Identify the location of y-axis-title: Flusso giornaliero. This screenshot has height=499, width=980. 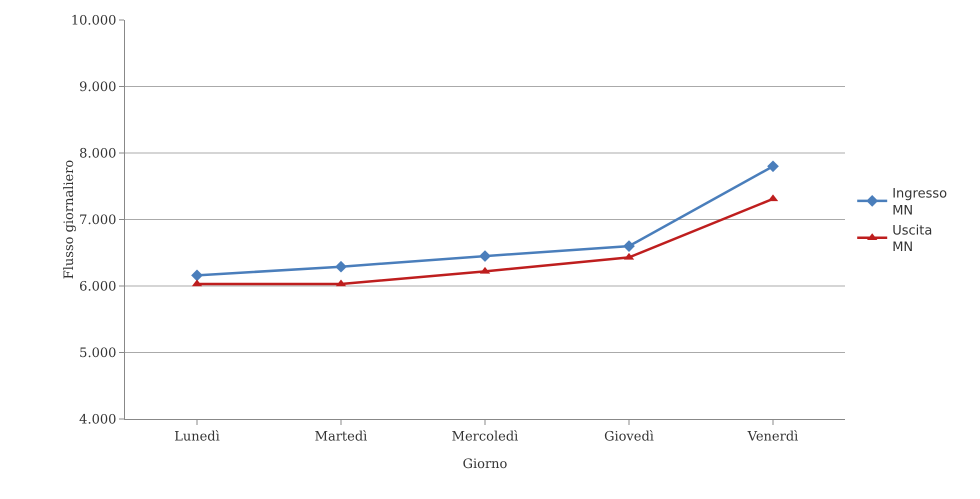
(70, 220).